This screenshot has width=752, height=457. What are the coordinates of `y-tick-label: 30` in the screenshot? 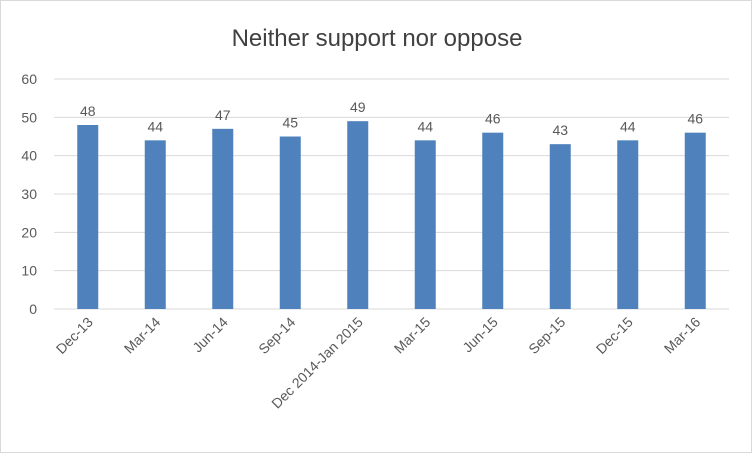 It's located at (29, 194).